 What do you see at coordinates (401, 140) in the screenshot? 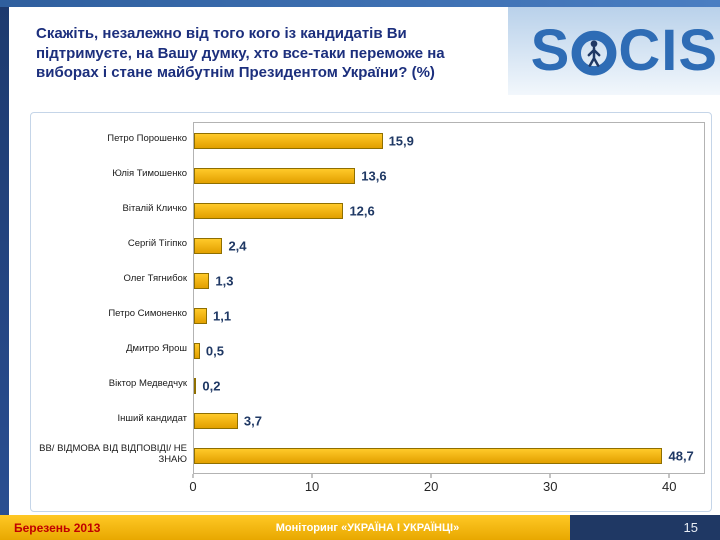
I see `value-label: 15,9` at bounding box center [401, 140].